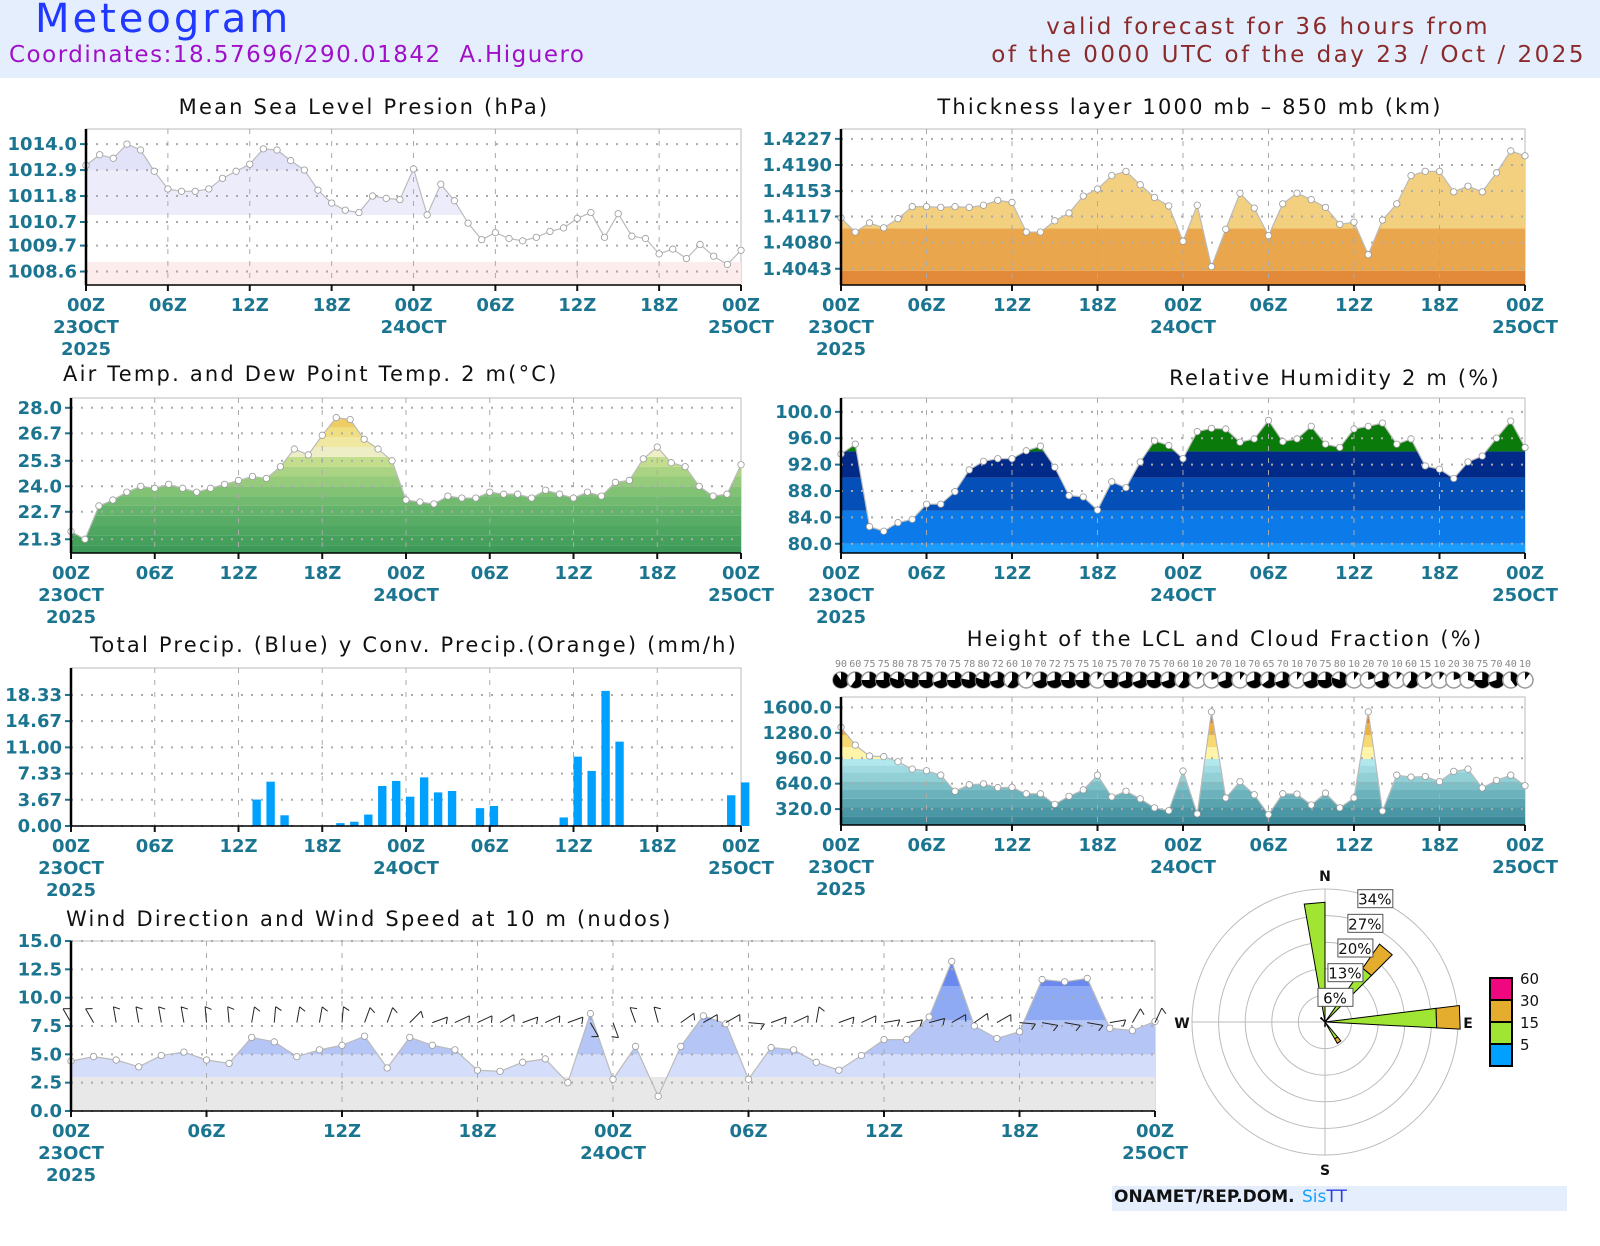  I want to click on brand-tt: TT, so click(1336, 1197).